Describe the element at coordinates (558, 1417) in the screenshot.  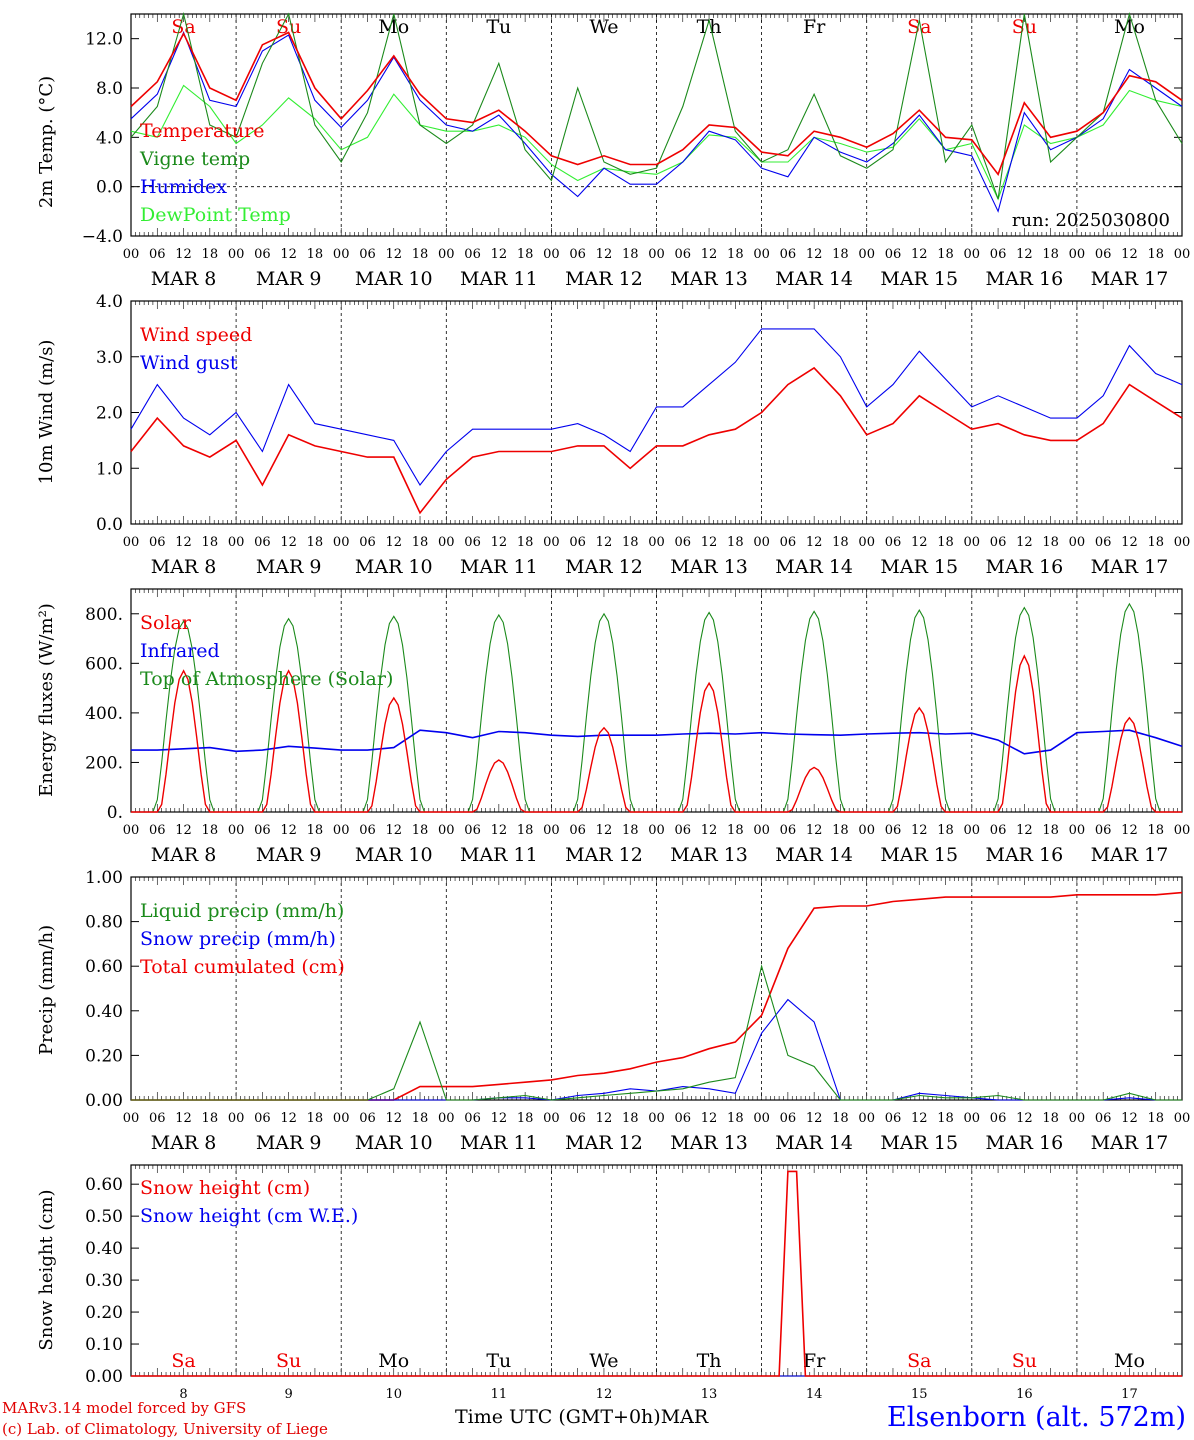
I see `time-axis-text: Time UTC (GMT+0h)` at that location.